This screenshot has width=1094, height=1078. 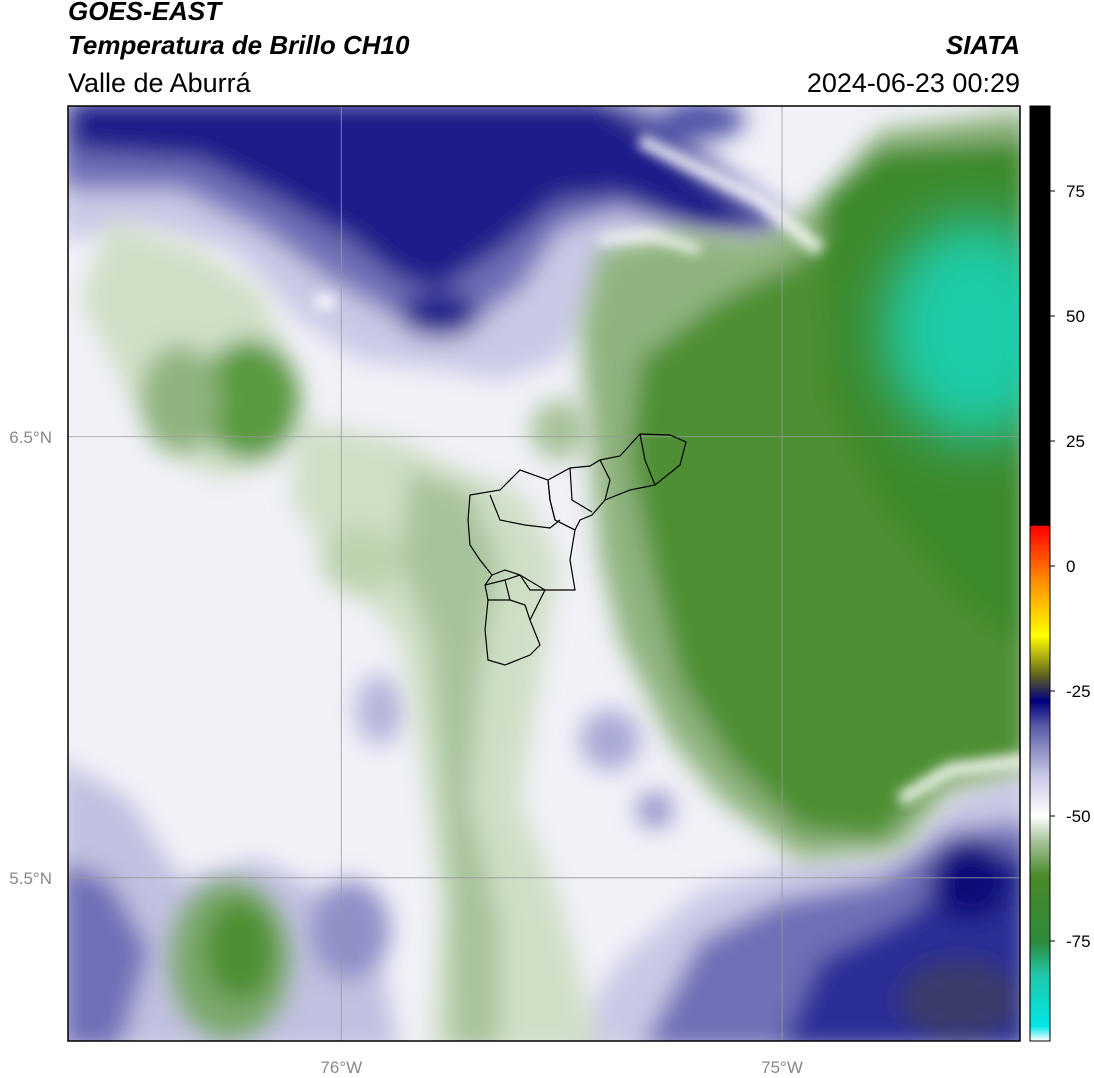 I want to click on colorbar-tick-label: 75, so click(x=1075, y=191).